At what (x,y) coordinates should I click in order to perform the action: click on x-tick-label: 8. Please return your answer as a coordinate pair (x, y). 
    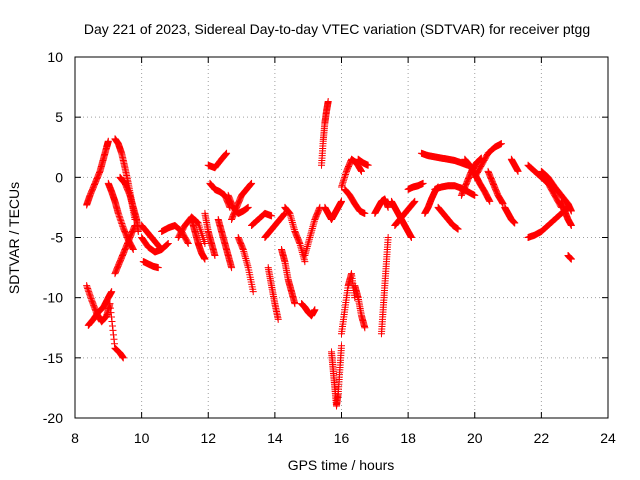
    Looking at the image, I should click on (75, 438).